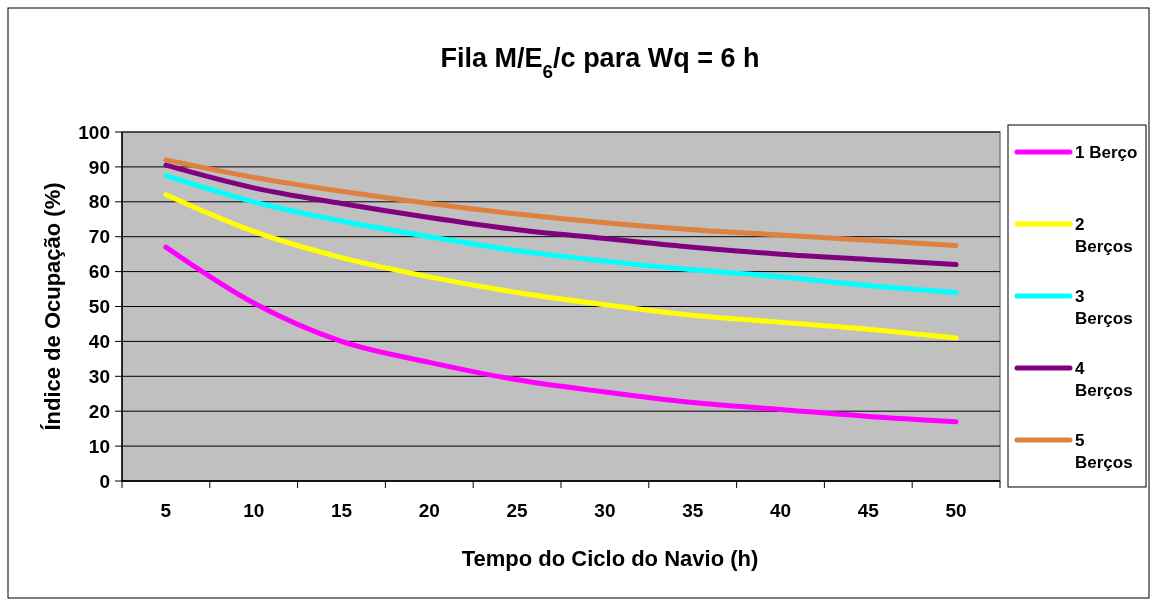  Describe the element at coordinates (1104, 307) in the screenshot. I see `legend-label: 3 Berços` at that location.